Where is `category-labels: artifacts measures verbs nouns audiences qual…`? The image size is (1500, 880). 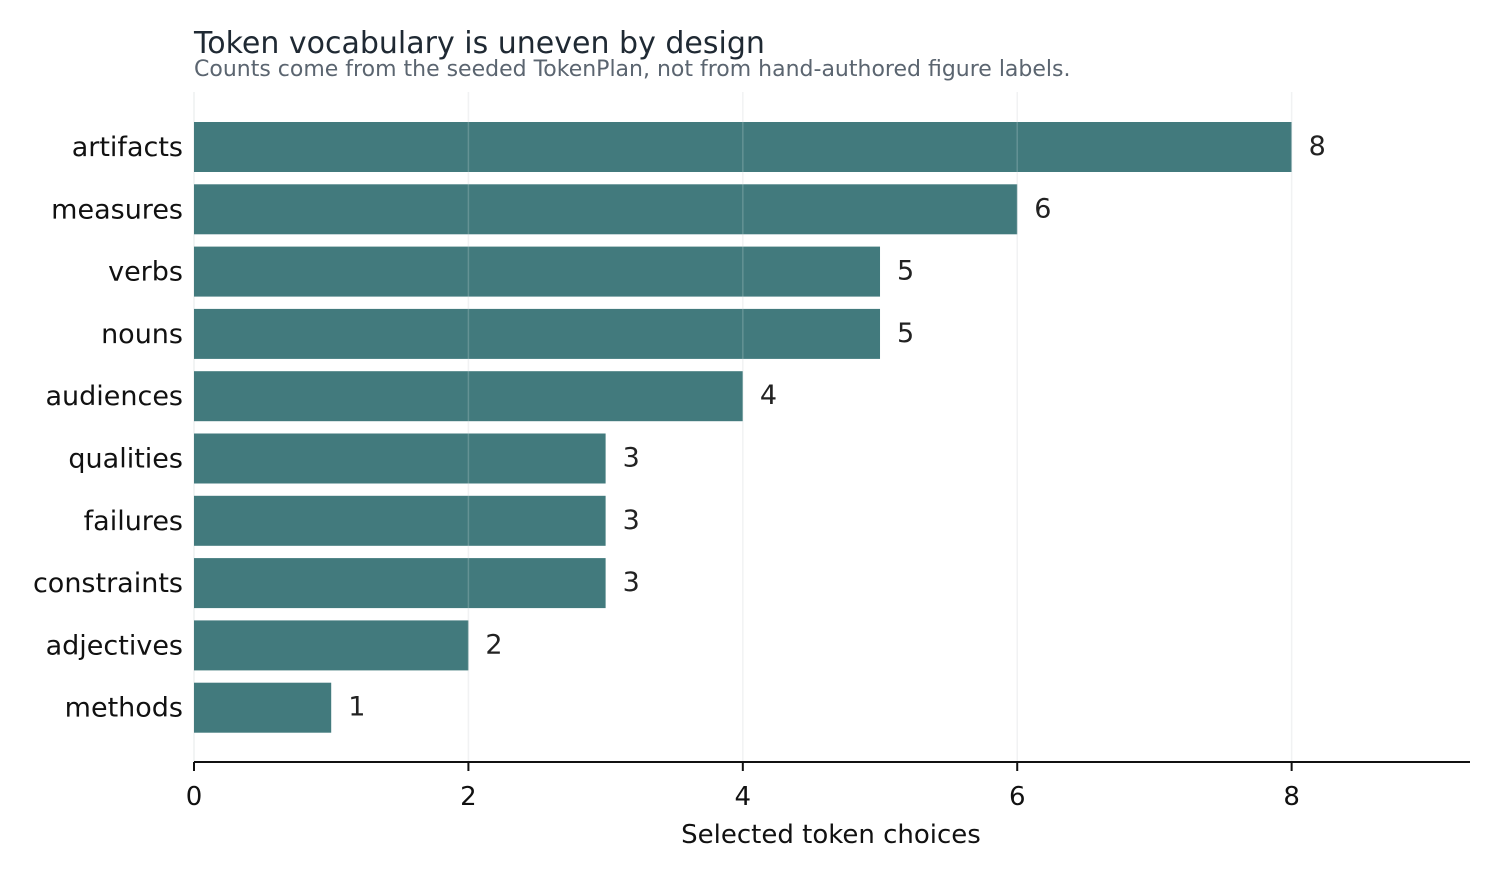 category-labels: artifacts measures verbs nouns audiences qual… is located at coordinates (108, 428).